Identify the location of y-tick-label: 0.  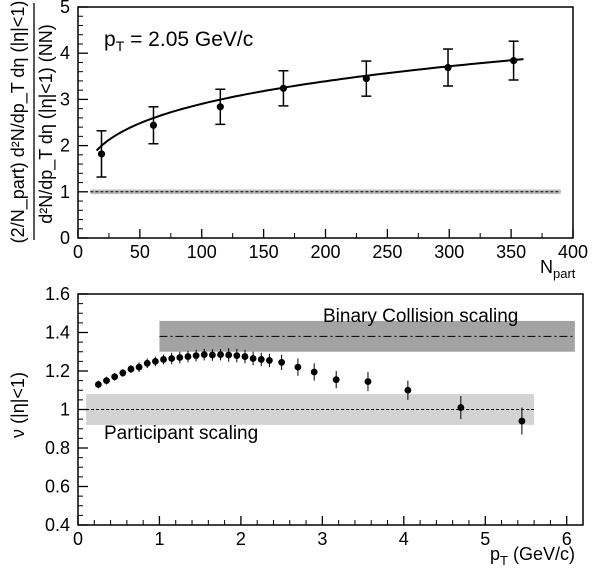
(65, 238).